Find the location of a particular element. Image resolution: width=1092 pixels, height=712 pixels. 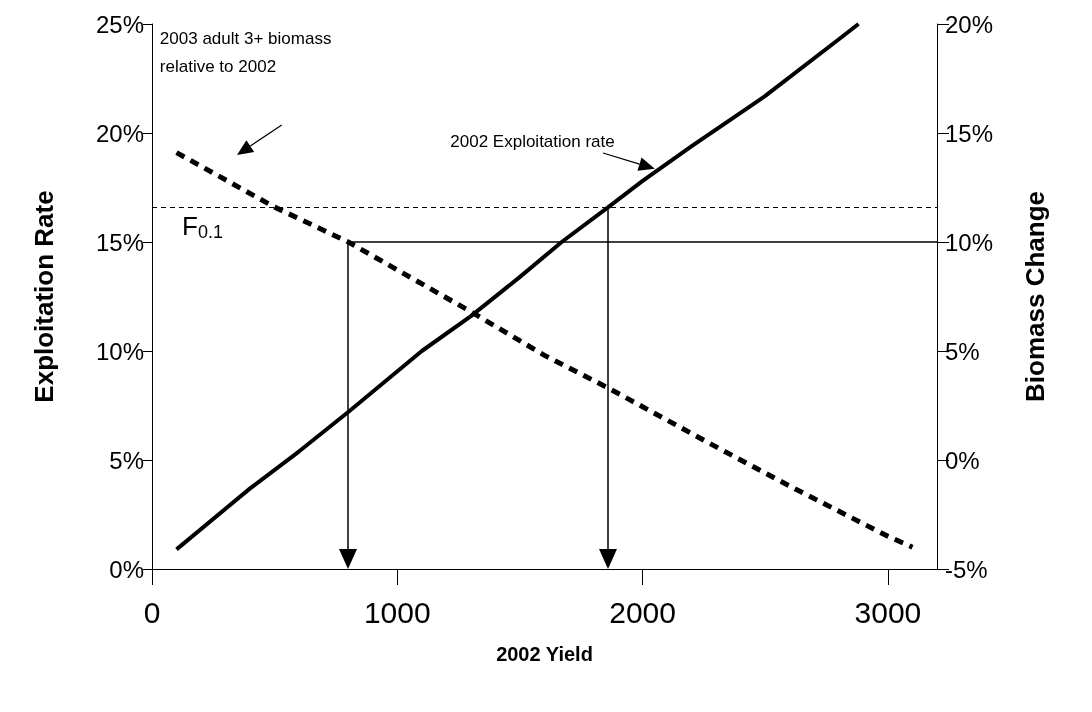

y-tick-label: 25% is located at coordinates (119, 24).